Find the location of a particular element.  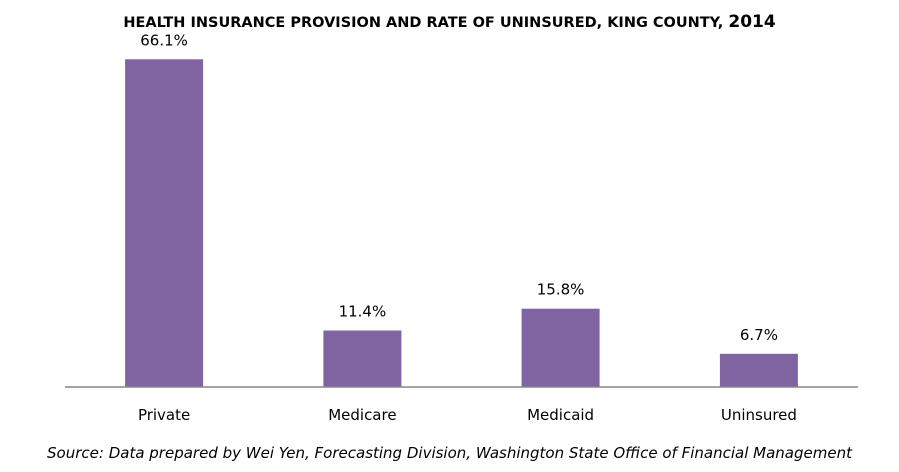

data-label-medicare: 11.4% is located at coordinates (363, 312).